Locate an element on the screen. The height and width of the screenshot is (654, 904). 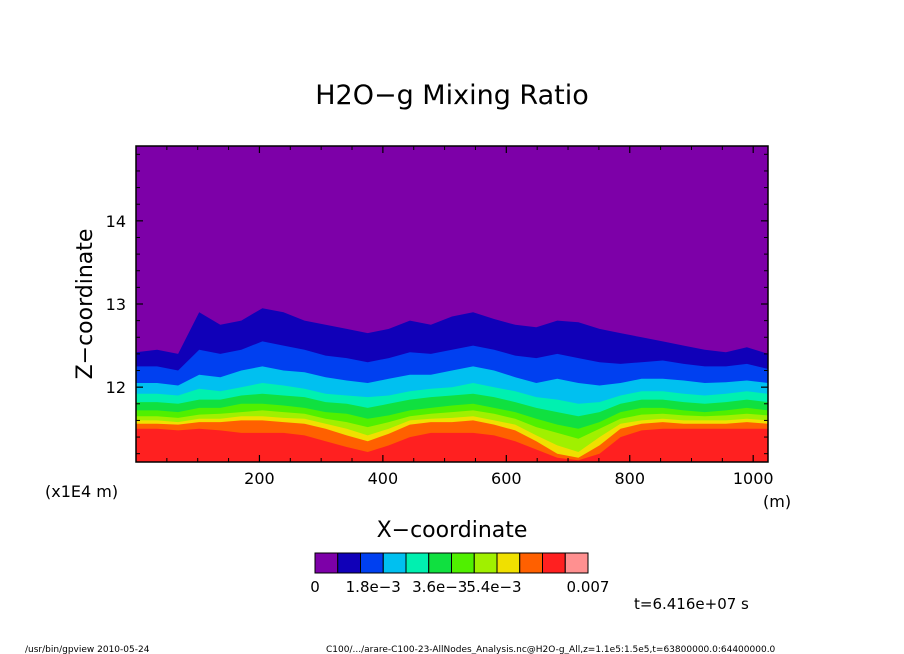
x-tick-label: 1000 is located at coordinates (753, 478).